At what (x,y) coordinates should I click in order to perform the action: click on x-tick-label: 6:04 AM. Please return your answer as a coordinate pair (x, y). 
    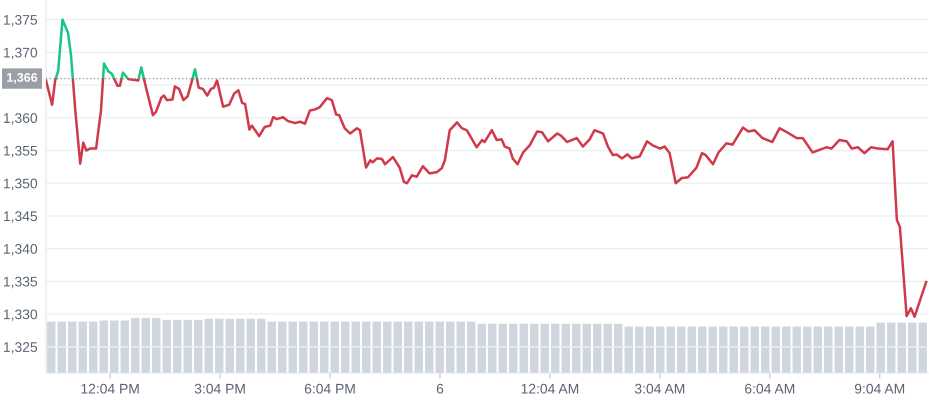
    Looking at the image, I should click on (769, 389).